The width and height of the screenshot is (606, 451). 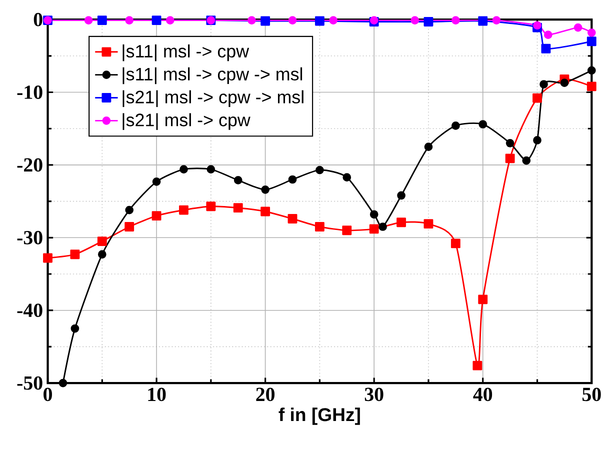 I want to click on x-tick-label: 30, so click(x=374, y=395).